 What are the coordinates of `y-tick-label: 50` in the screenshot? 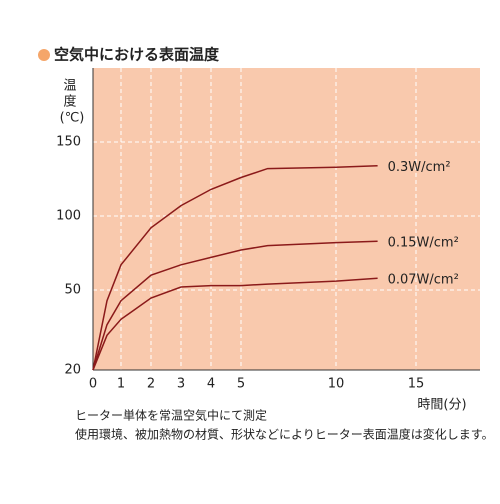 It's located at (72, 290).